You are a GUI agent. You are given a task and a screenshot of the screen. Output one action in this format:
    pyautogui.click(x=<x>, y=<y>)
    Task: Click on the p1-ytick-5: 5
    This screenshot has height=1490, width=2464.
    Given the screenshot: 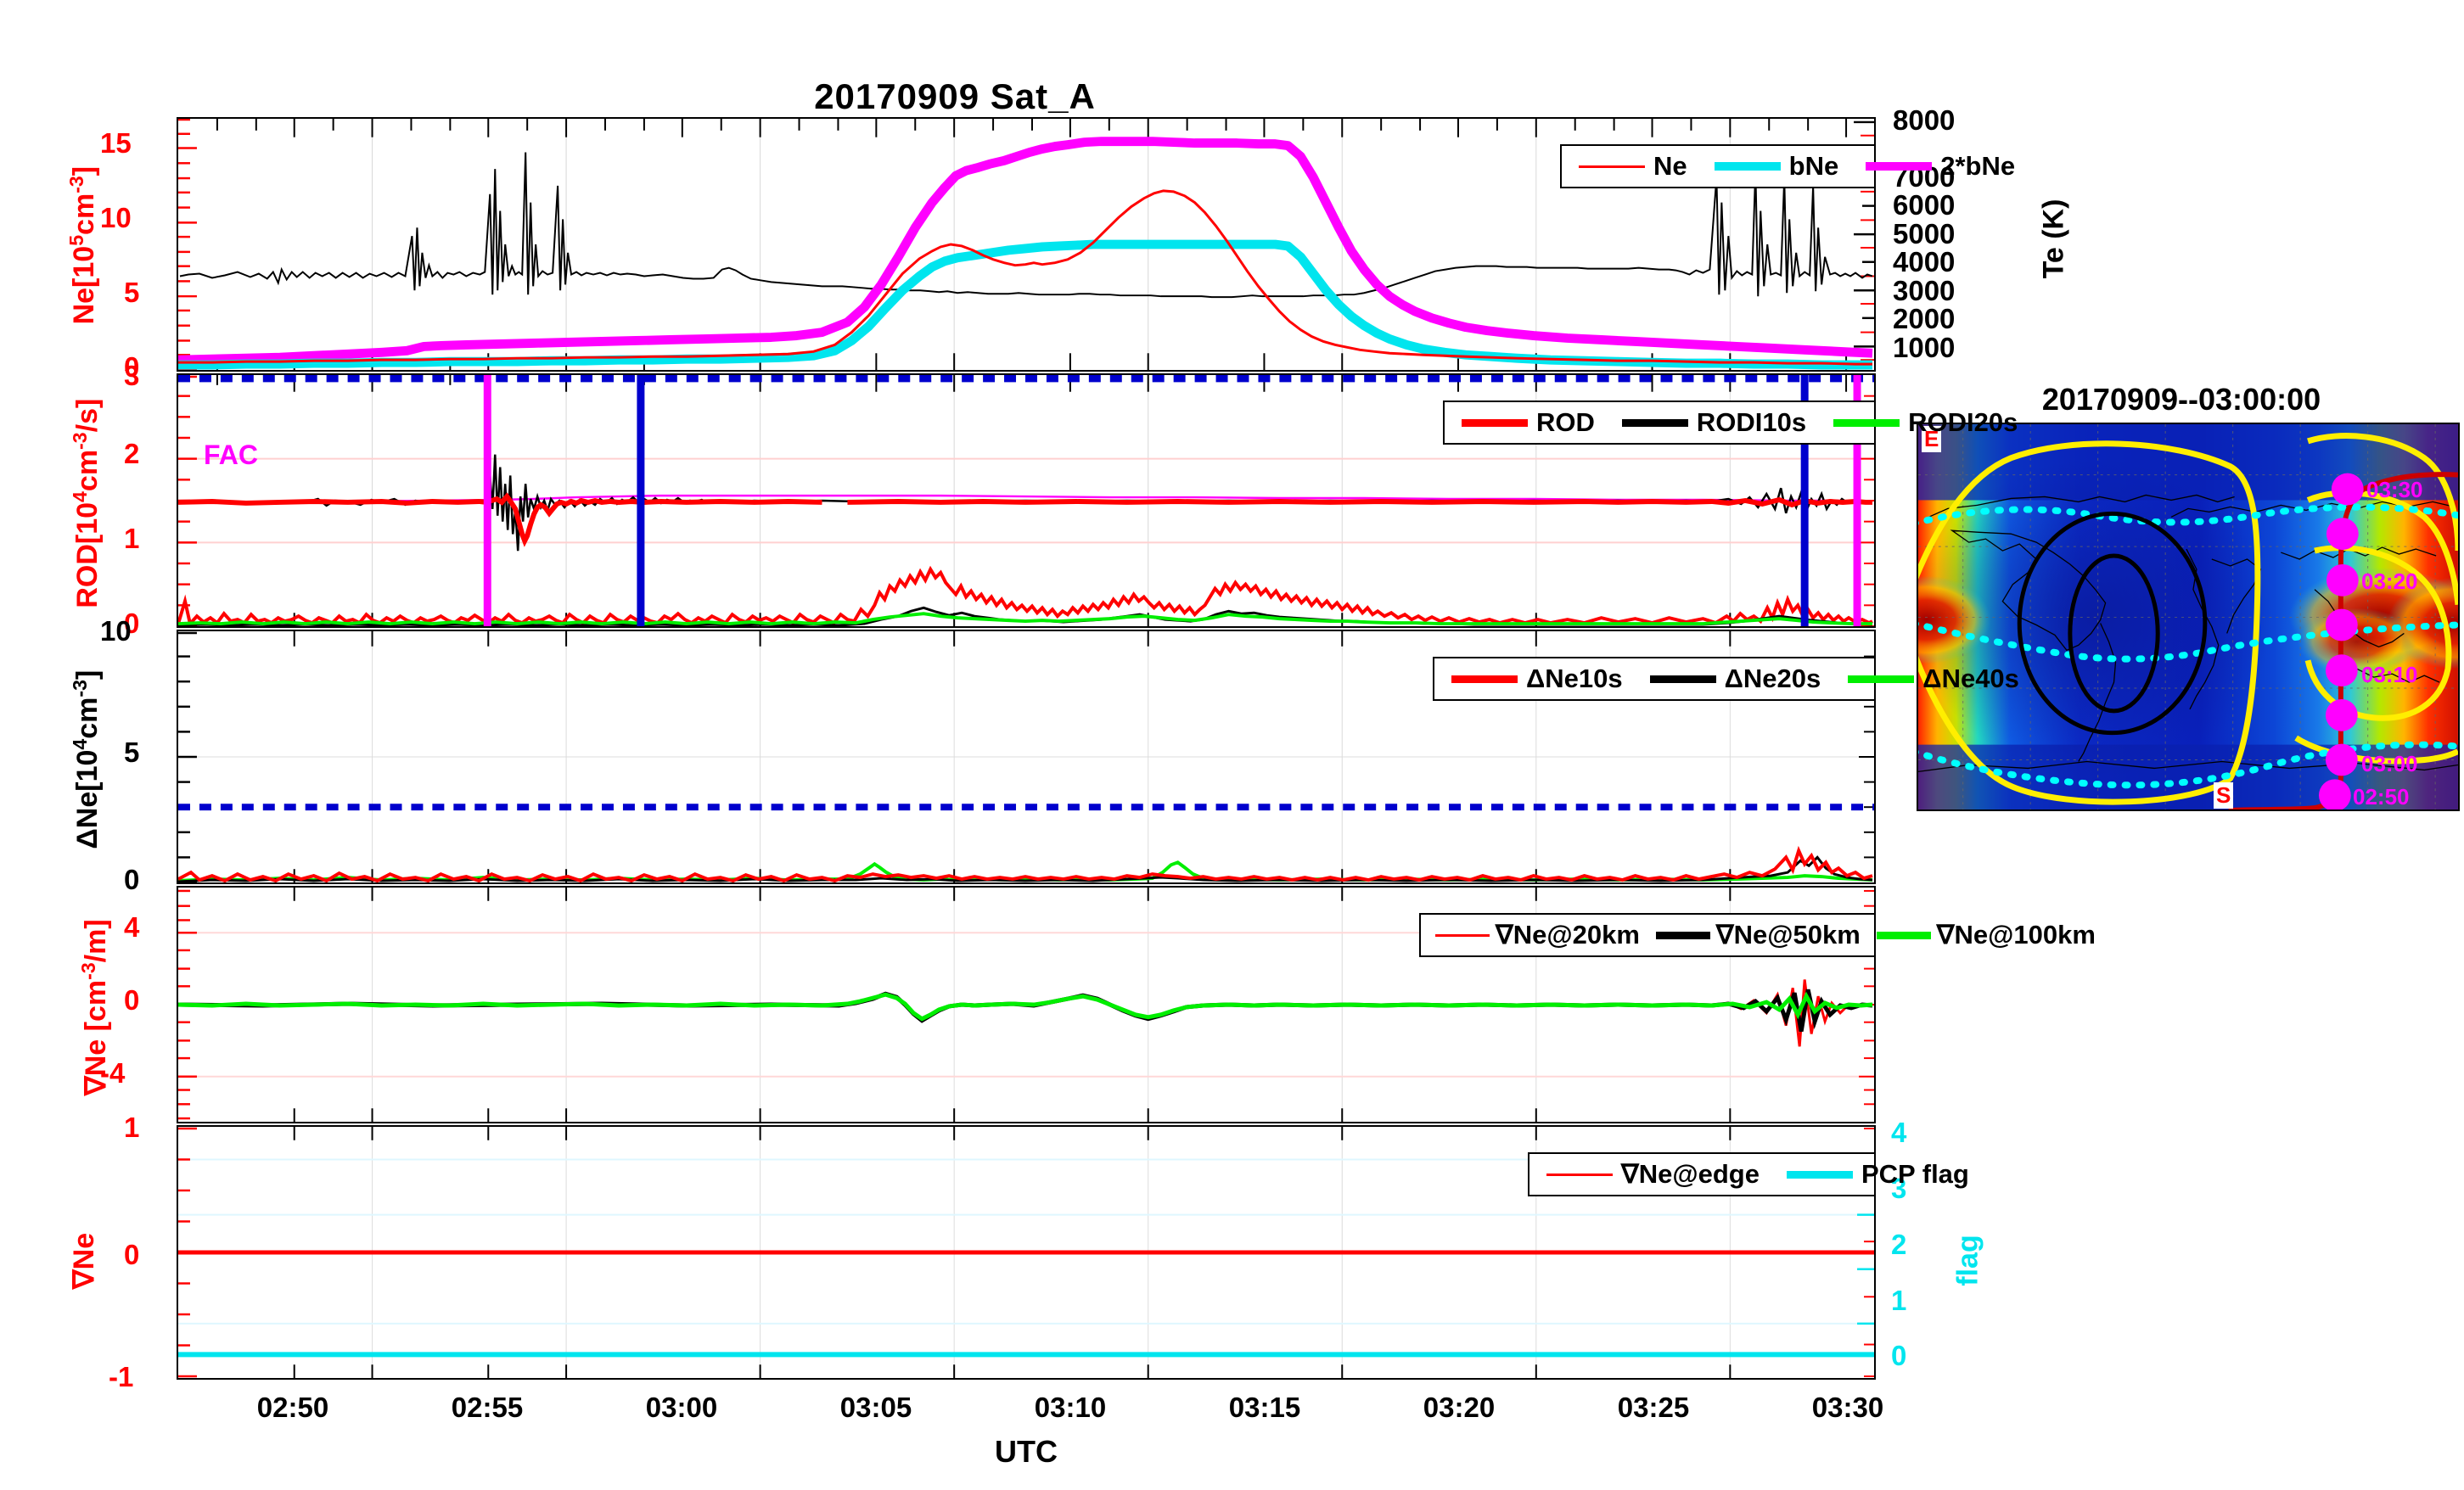 What is the action you would take?
    pyautogui.click(x=132, y=292)
    